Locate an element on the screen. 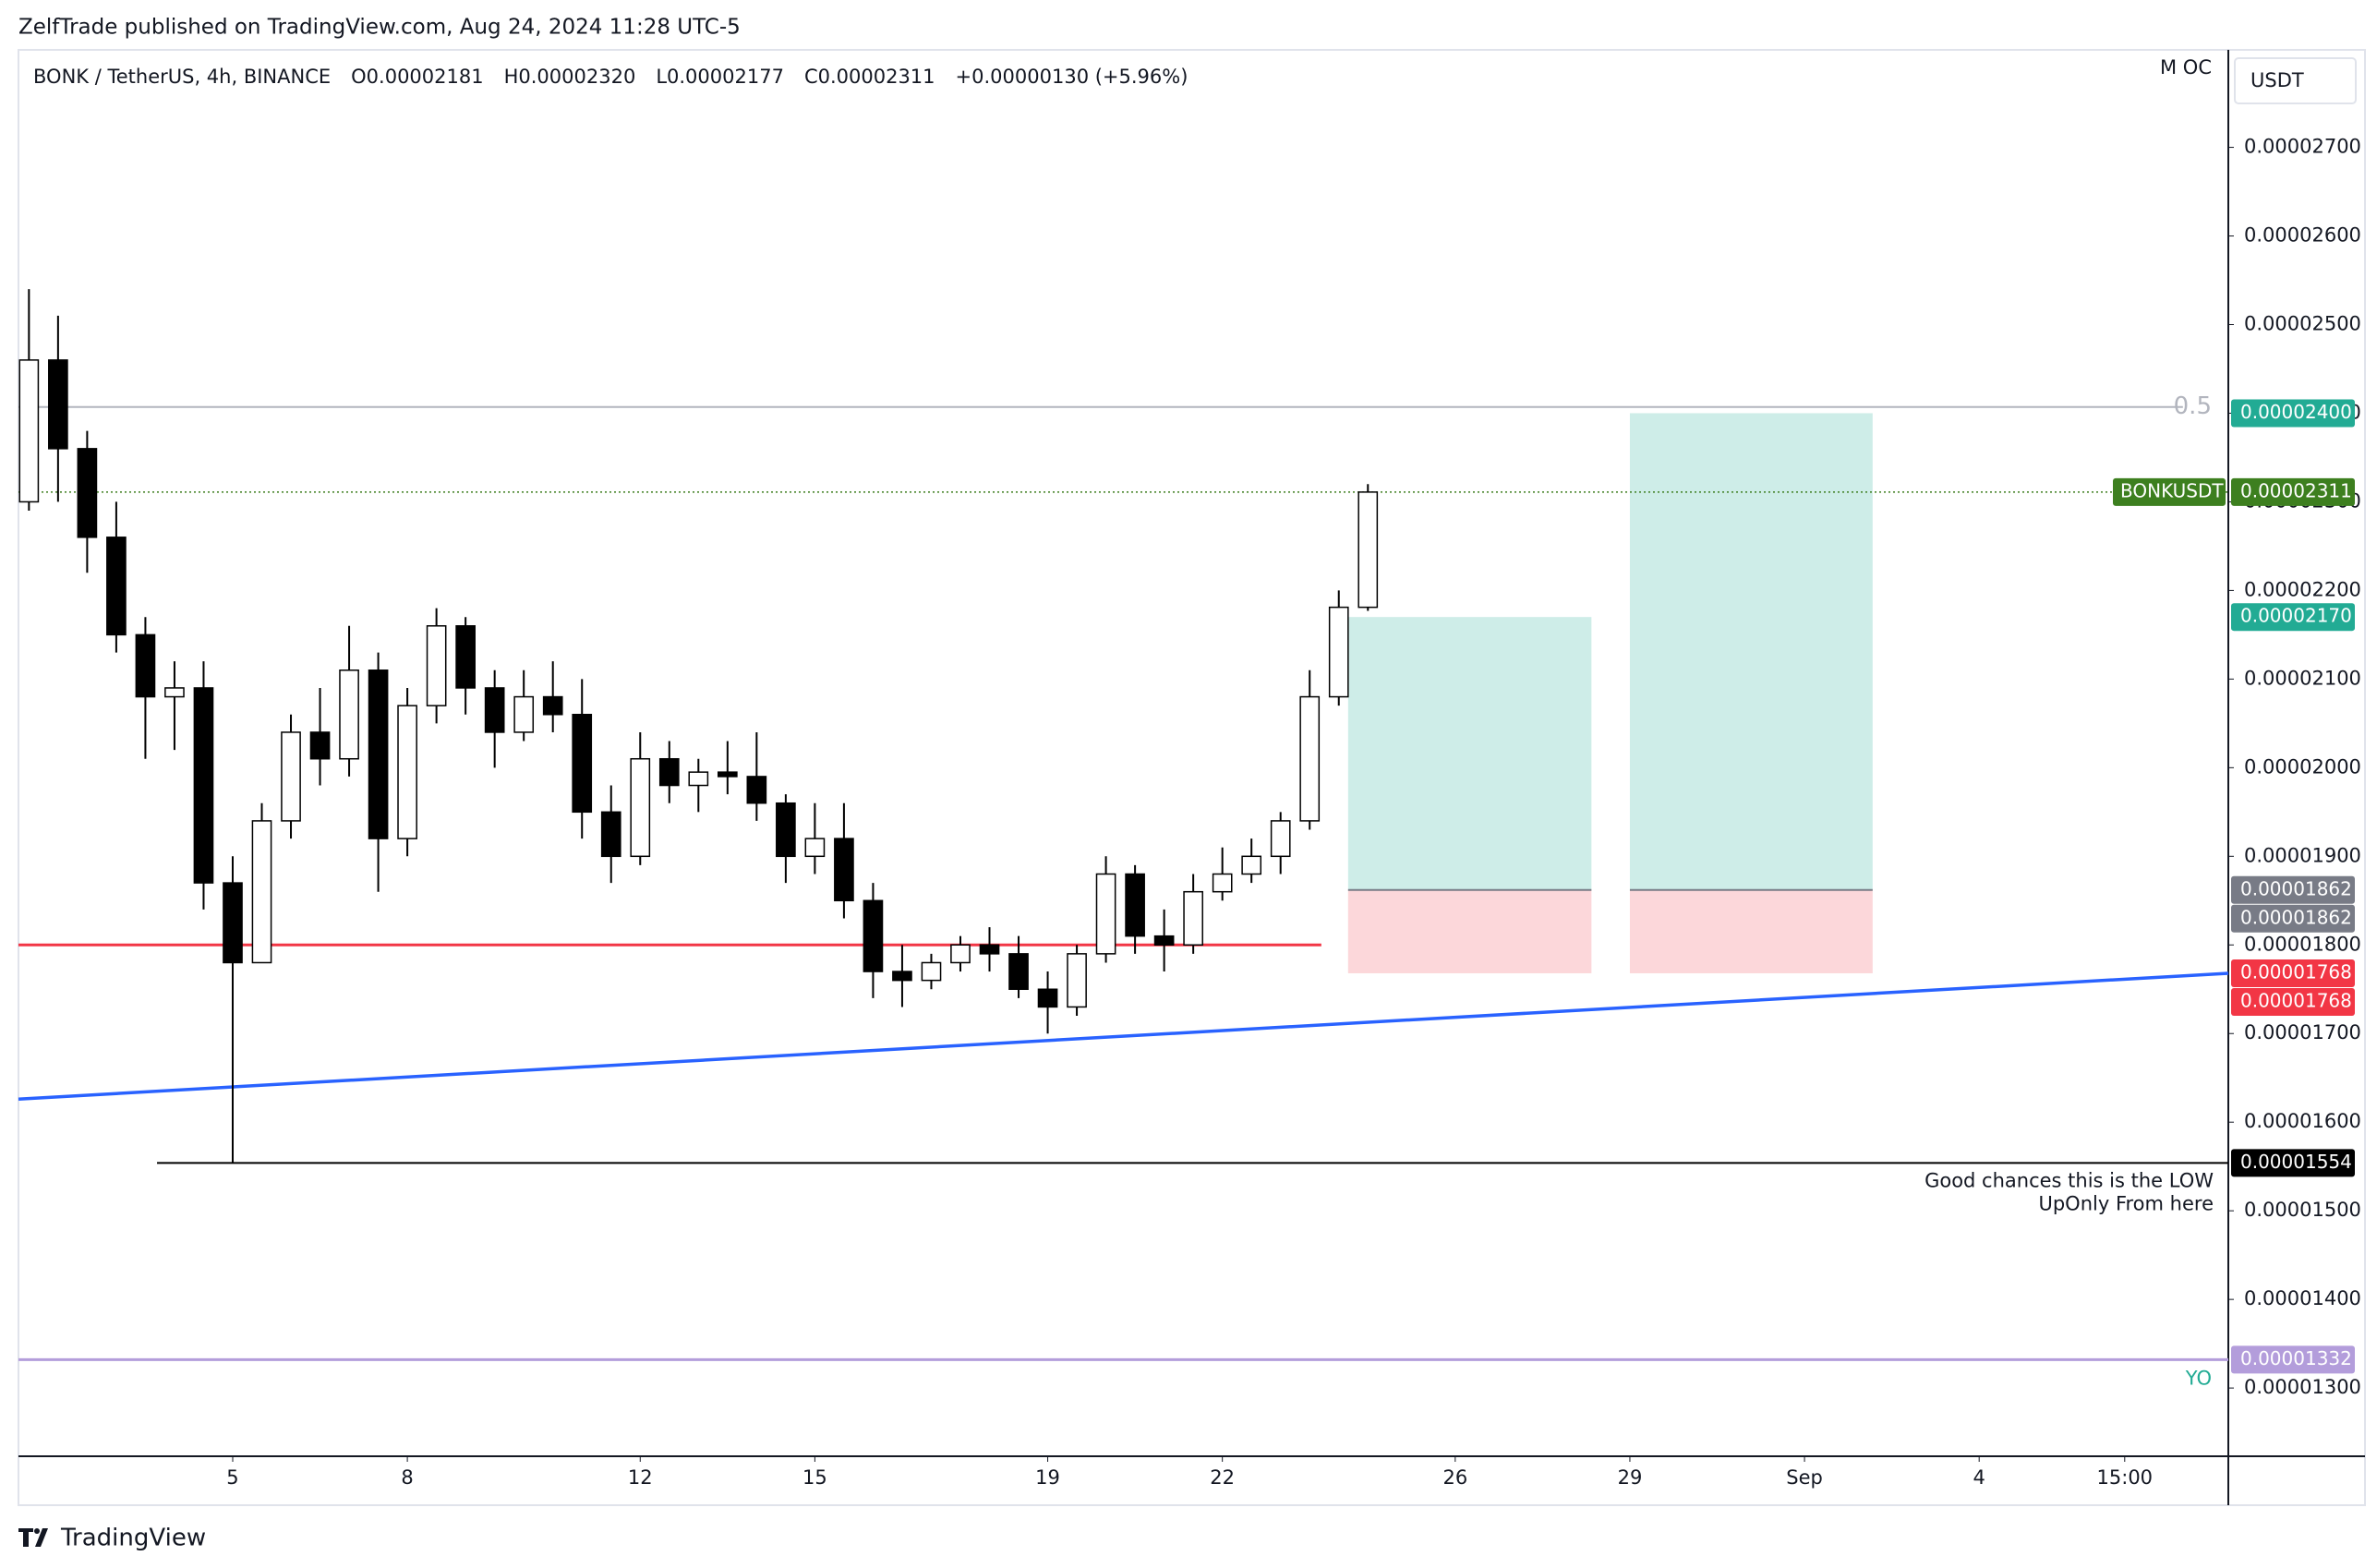 Image resolution: width=2377 pixels, height=1568 pixels. x-tick-label: 4 is located at coordinates (1979, 1477).